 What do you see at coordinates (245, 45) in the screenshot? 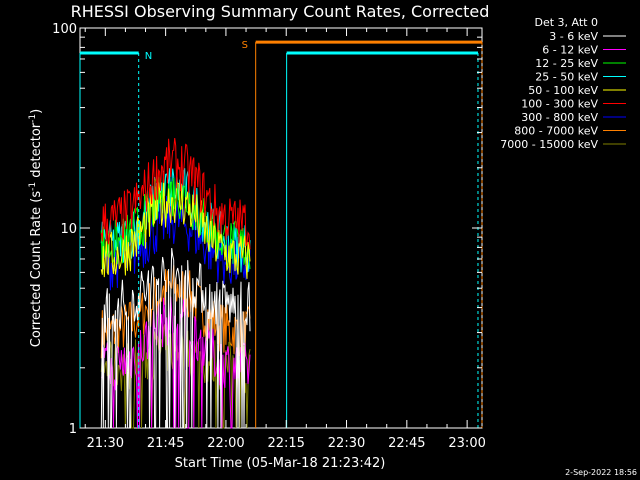
I see `flag-label-1: S` at bounding box center [245, 45].